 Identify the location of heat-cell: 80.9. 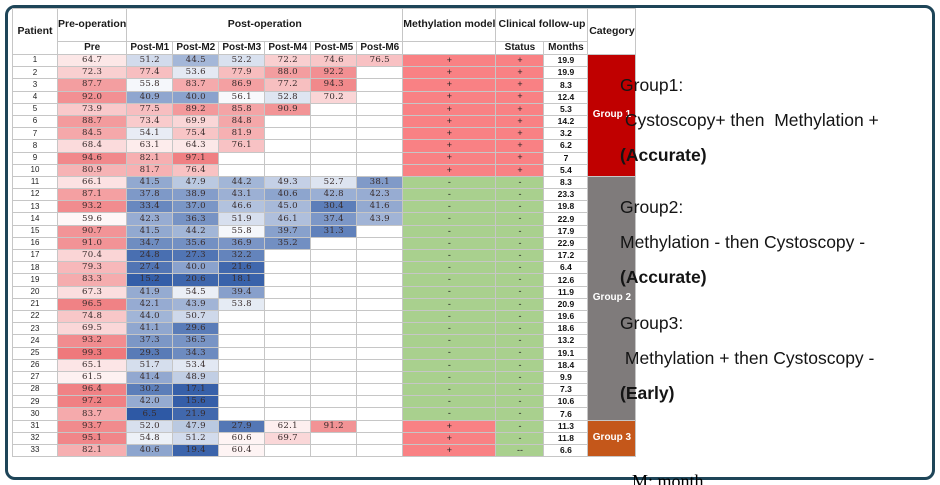
(92, 170).